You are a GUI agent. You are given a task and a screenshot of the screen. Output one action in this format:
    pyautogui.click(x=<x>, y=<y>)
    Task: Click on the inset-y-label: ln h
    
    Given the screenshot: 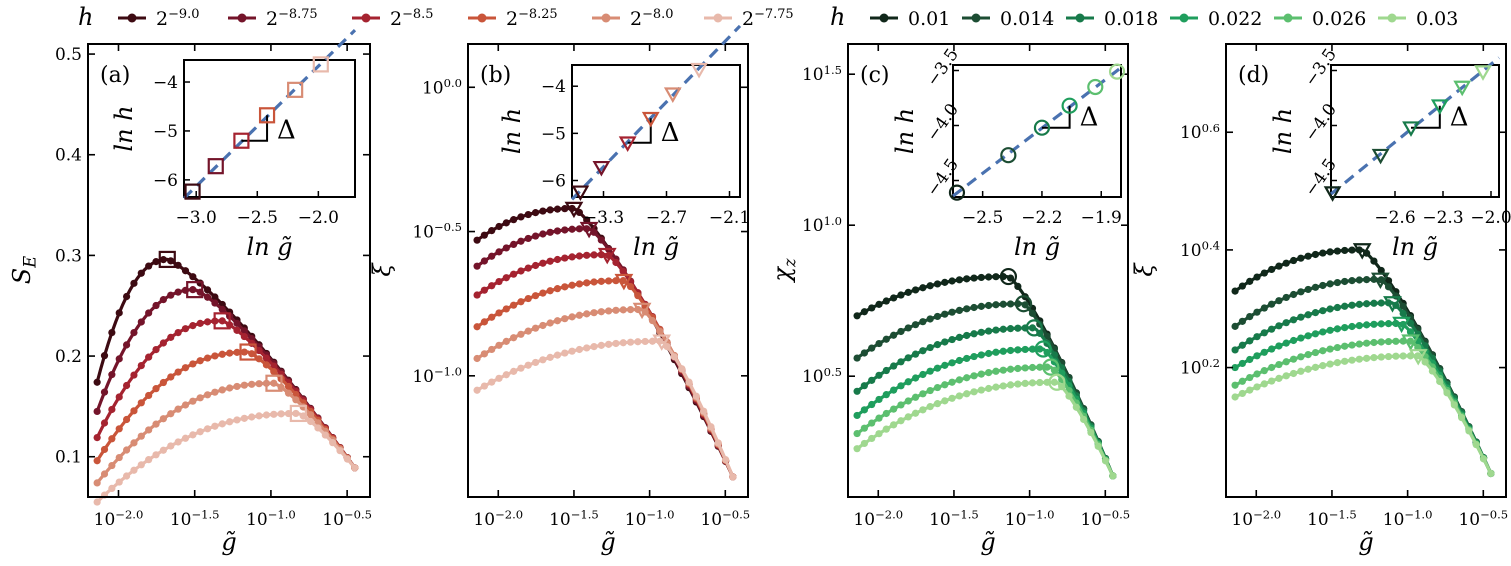 What is the action you would take?
    pyautogui.click(x=124, y=128)
    